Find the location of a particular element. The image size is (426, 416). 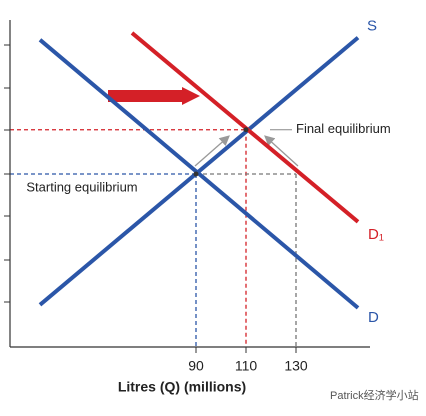

watermark: Patrick经济学小站 is located at coordinates (374, 395).